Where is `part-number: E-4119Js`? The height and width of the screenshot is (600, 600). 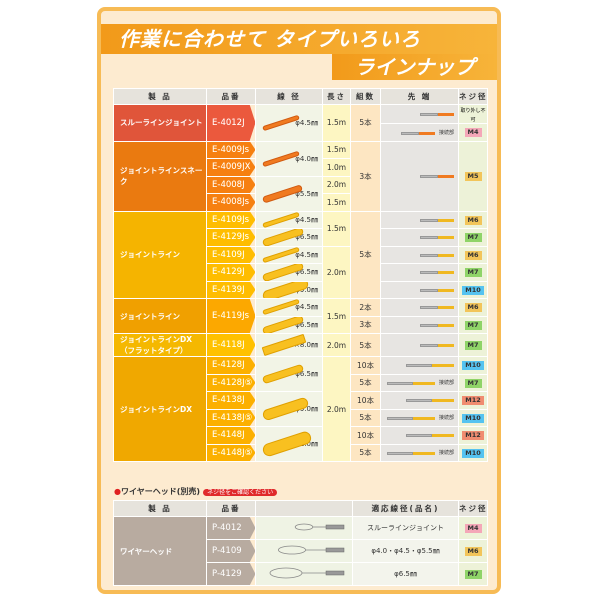
part-number: E-4119Js is located at coordinates (231, 316).